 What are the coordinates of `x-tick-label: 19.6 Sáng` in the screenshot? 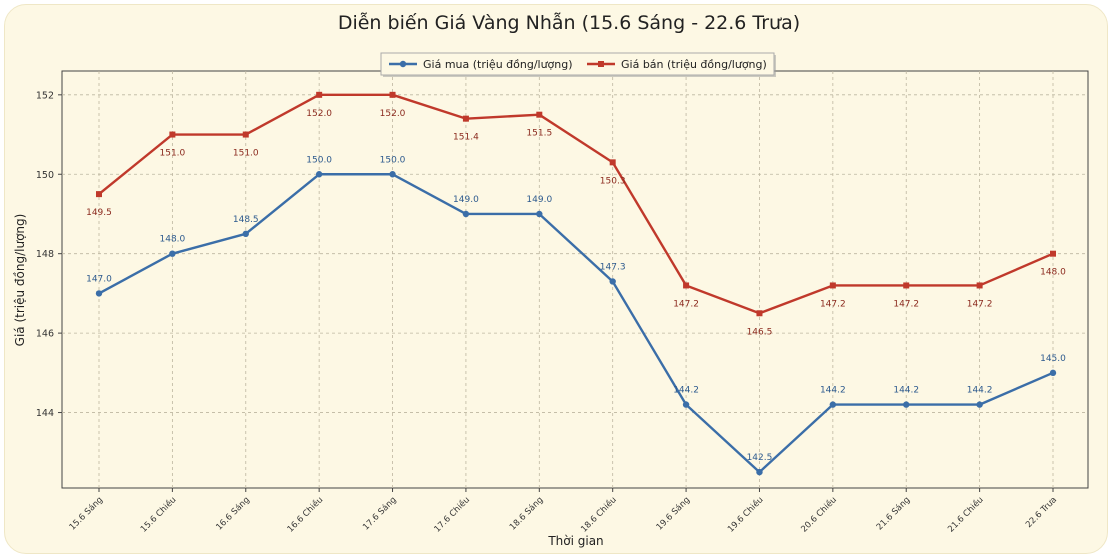 It's located at (673, 513).